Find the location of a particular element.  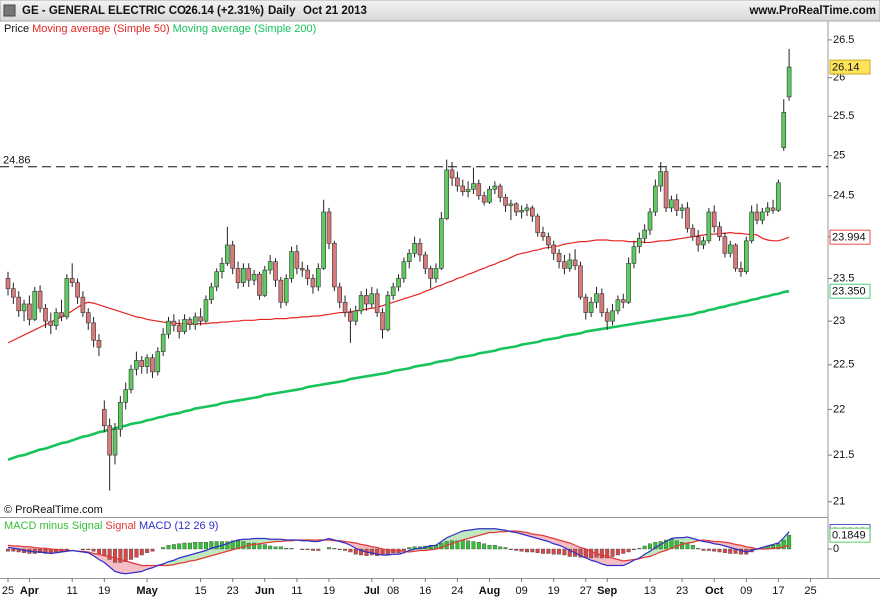

x-tick-label: Oct is located at coordinates (714, 591).